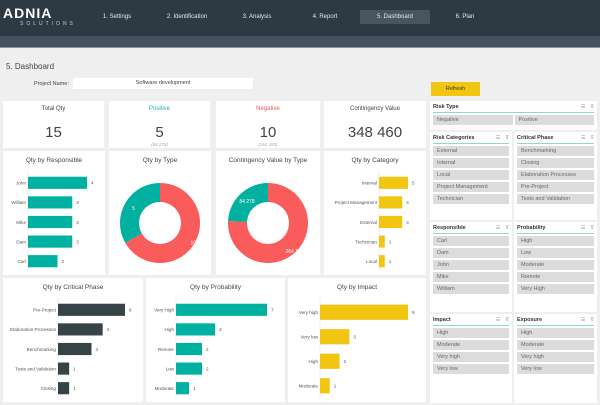  Describe the element at coordinates (356, 202) in the screenshot. I see `tick-label: Project Management` at that location.